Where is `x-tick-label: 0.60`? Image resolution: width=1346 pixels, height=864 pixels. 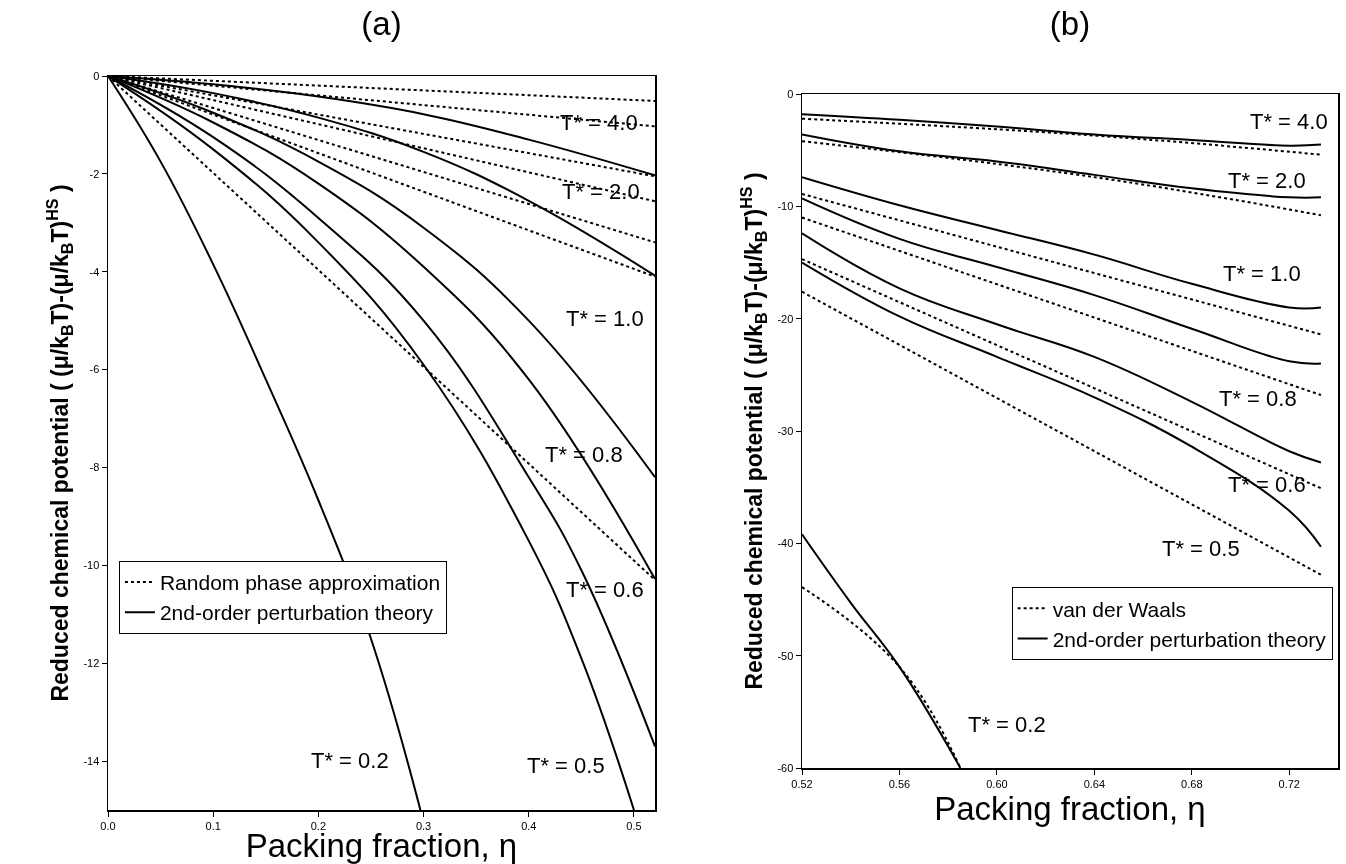
x-tick-label: 0.60 is located at coordinates (997, 783).